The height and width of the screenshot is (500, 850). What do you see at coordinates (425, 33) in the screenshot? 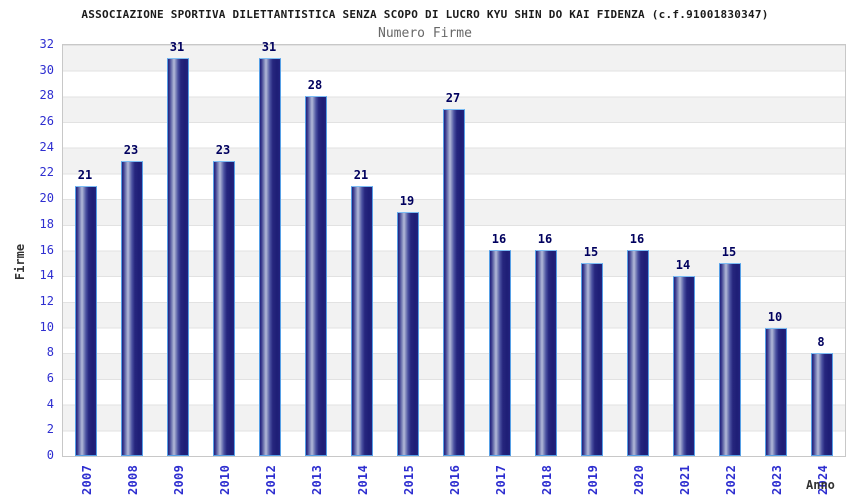
I see `chart-subtitle: Numero Firme` at bounding box center [425, 33].